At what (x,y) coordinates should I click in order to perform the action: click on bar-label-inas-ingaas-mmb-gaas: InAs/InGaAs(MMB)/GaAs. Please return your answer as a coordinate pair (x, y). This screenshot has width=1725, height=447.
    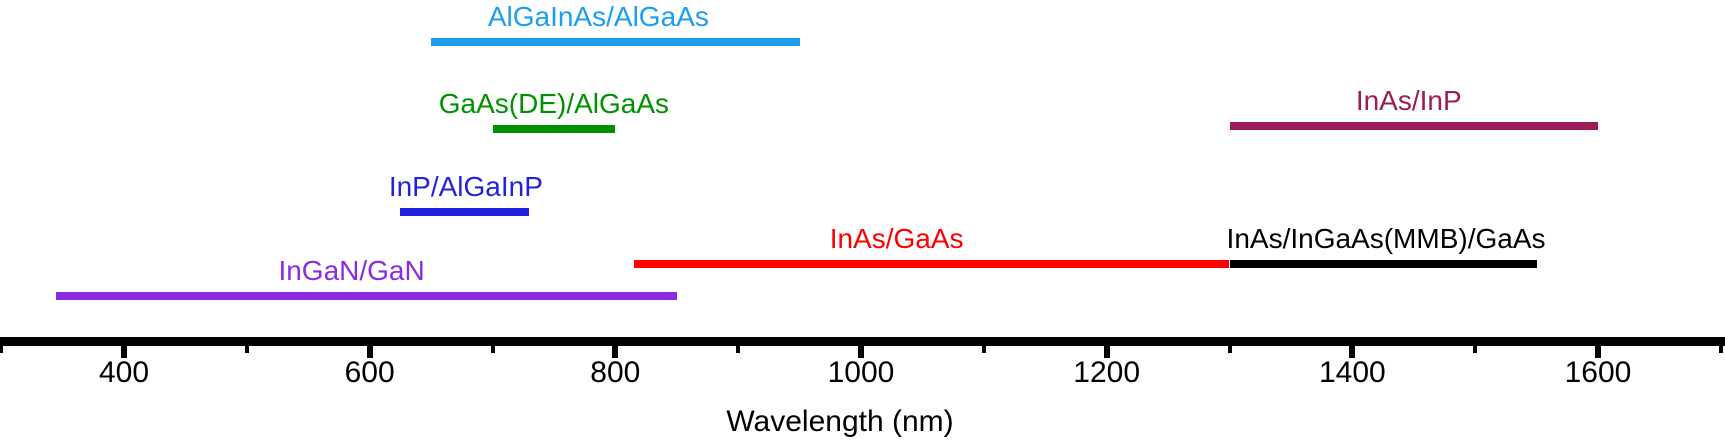
    Looking at the image, I should click on (1386, 238).